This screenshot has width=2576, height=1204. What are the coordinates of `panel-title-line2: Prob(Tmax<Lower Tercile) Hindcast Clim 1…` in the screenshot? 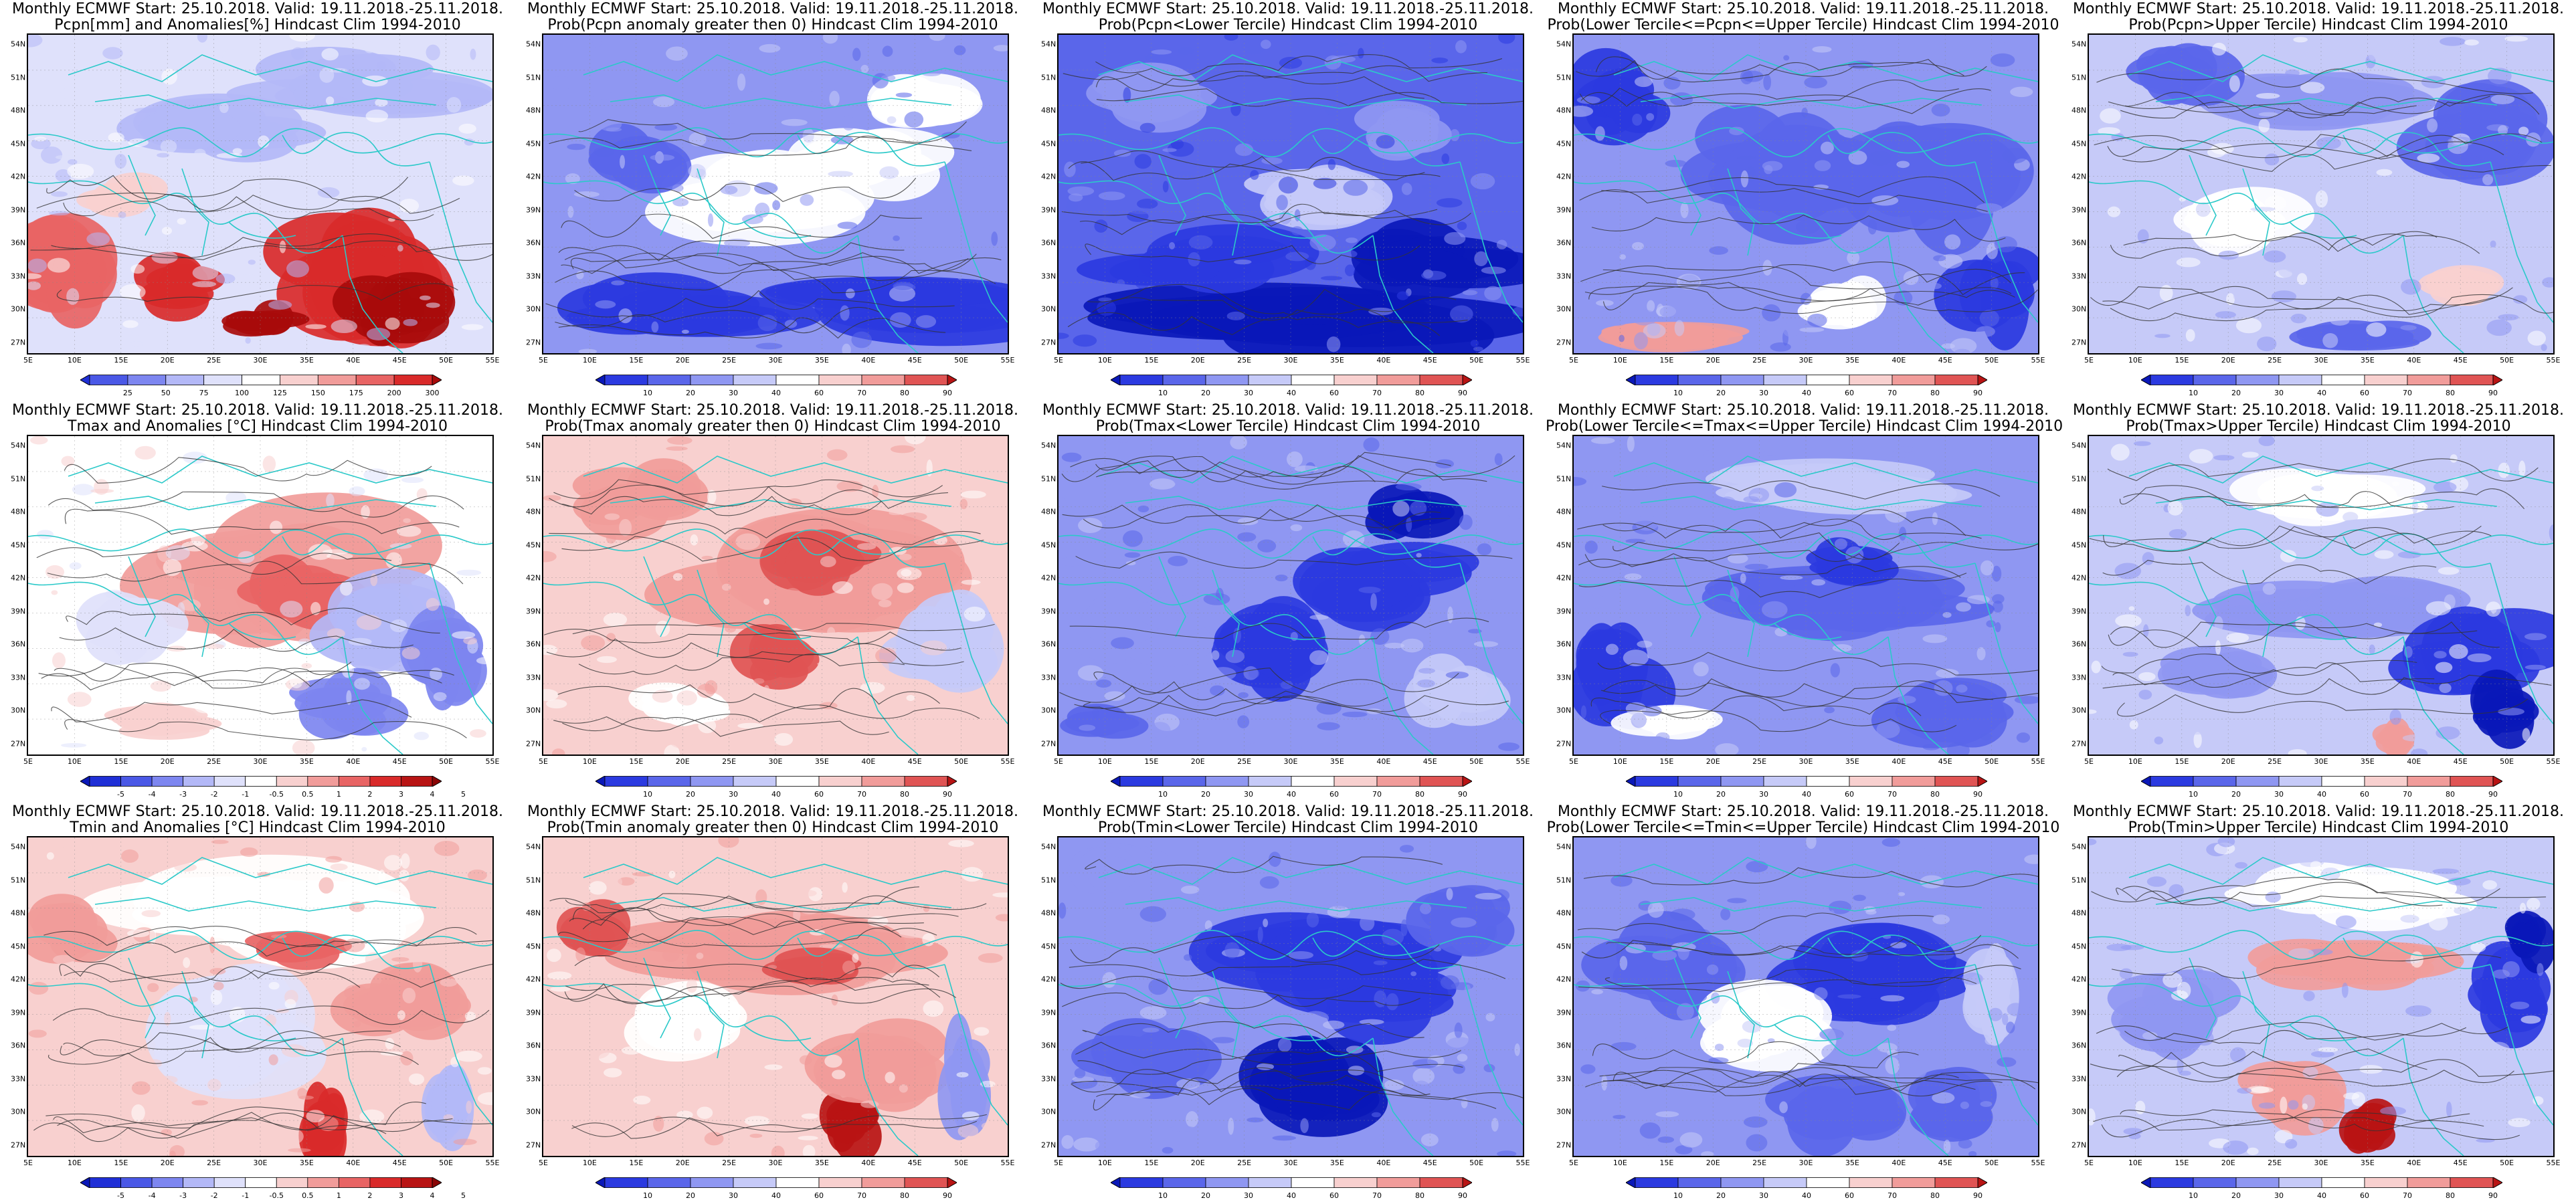 It's located at (1288, 426).